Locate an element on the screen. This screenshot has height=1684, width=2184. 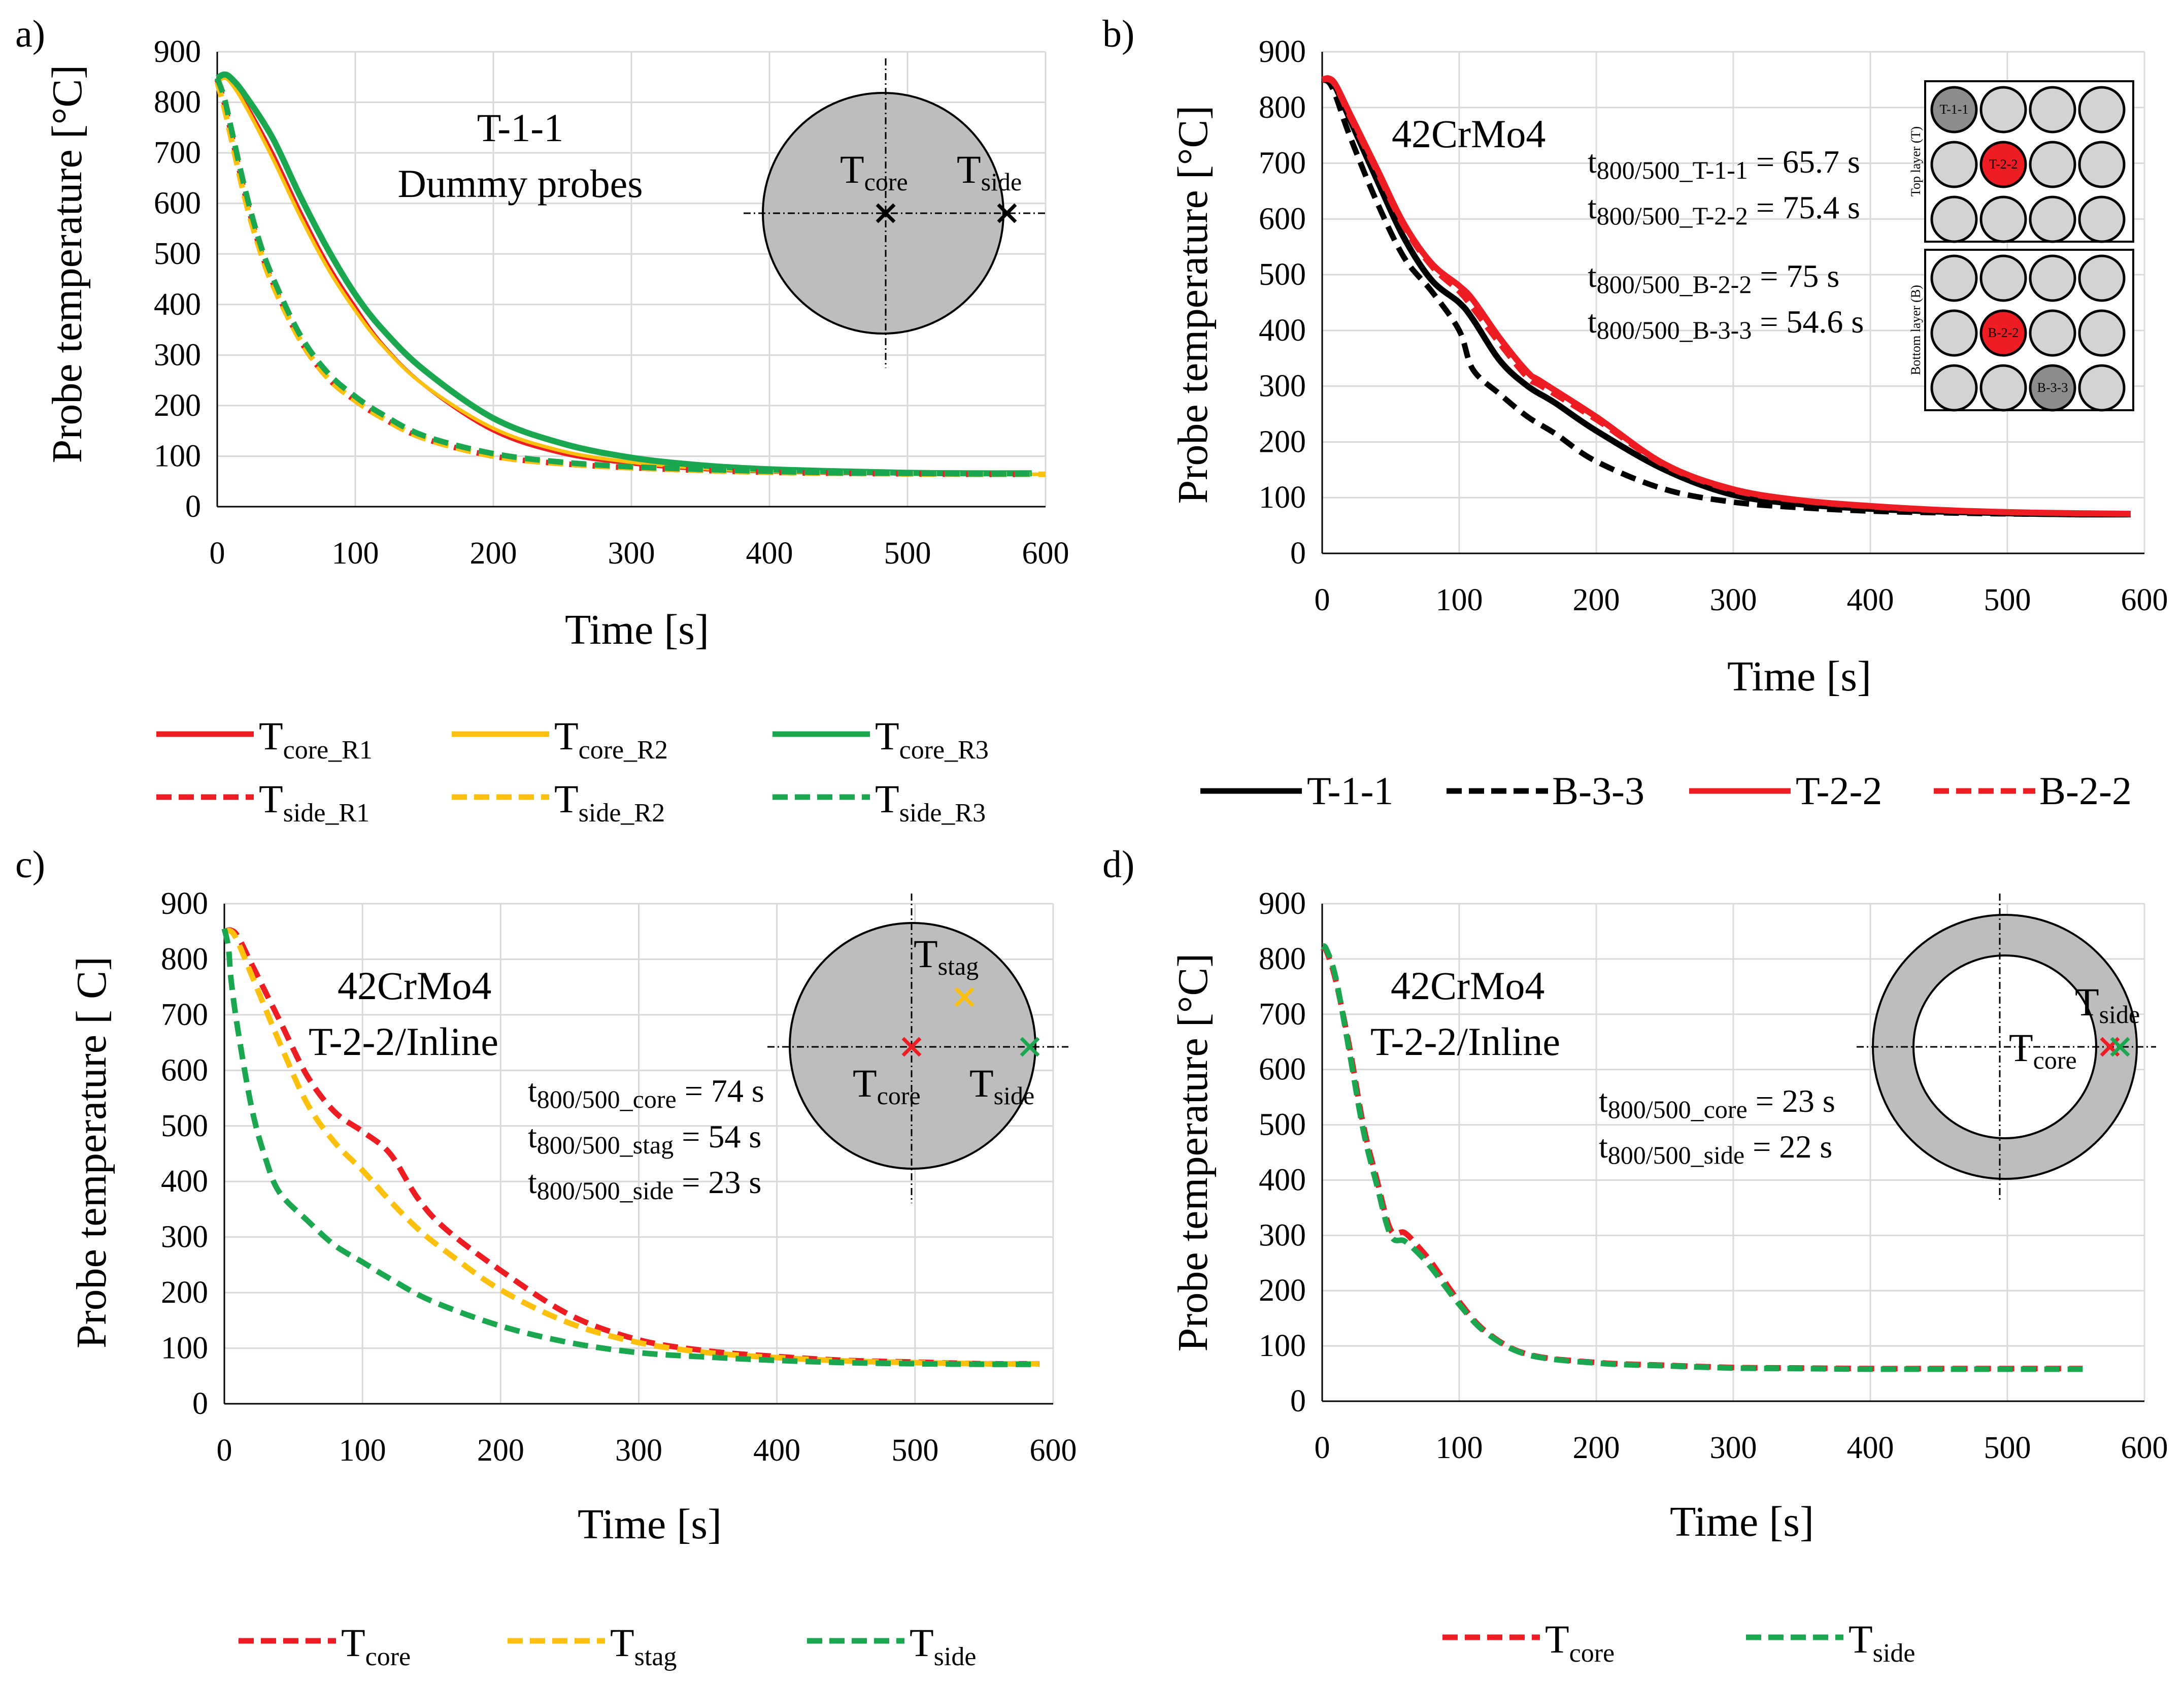
panel-d-legend: Tcore Tside is located at coordinates (1678, 1643).